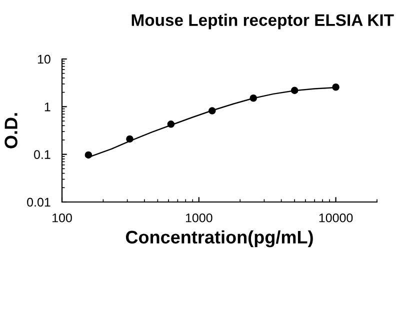  What do you see at coordinates (62, 217) in the screenshot?
I see `x-tick-label: 100` at bounding box center [62, 217].